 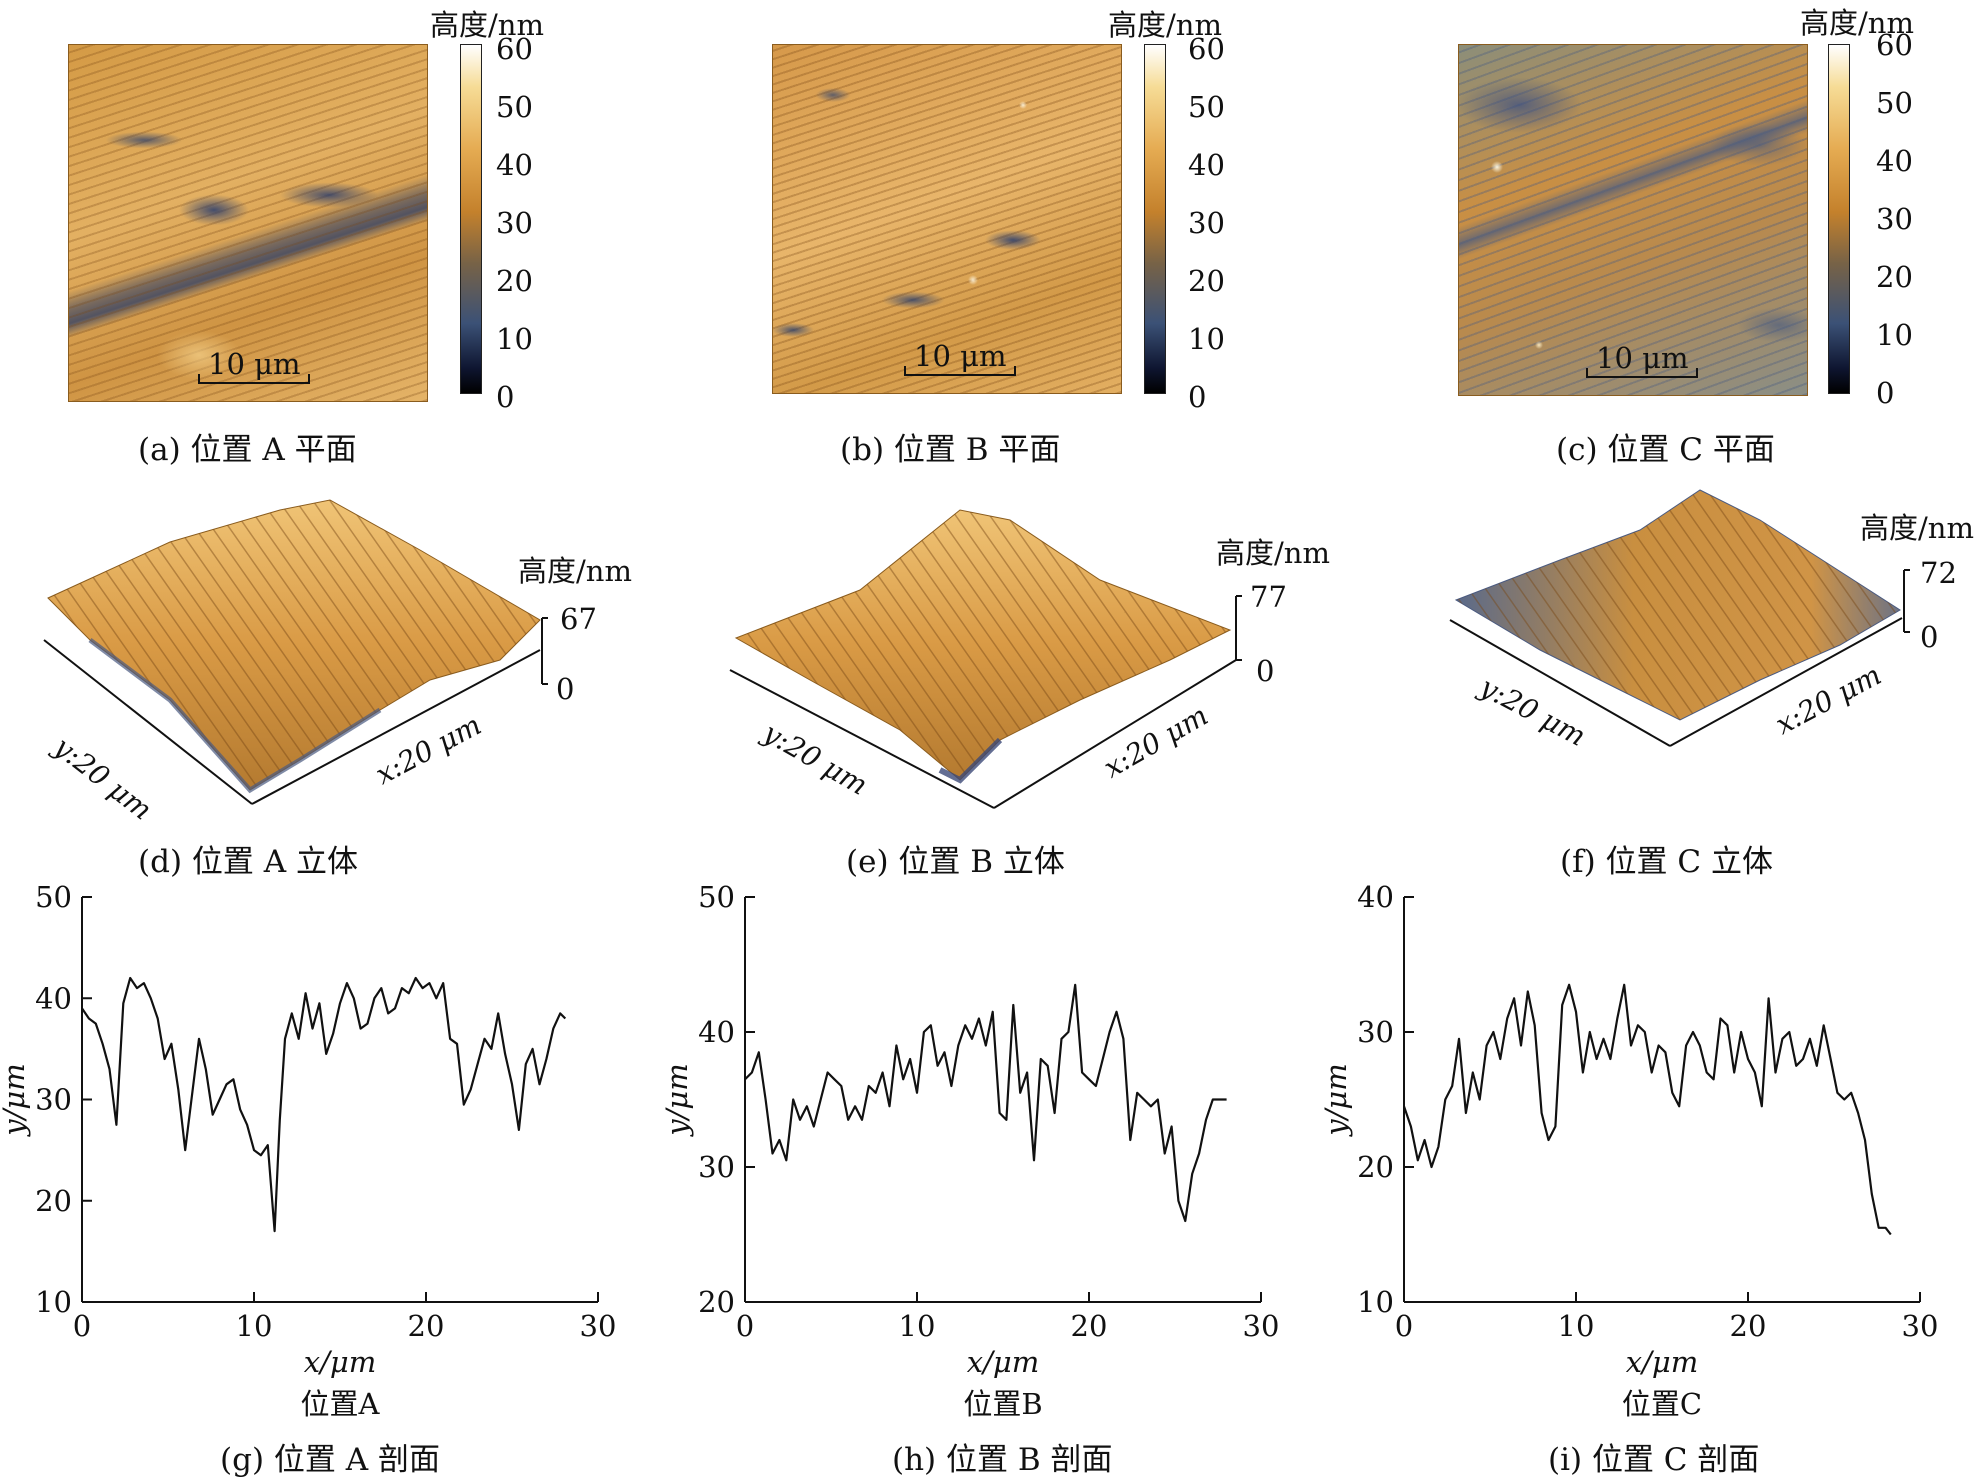 What do you see at coordinates (1165, 25) in the screenshot?
I see `colorbar-title-b: 高度/nm` at bounding box center [1165, 25].